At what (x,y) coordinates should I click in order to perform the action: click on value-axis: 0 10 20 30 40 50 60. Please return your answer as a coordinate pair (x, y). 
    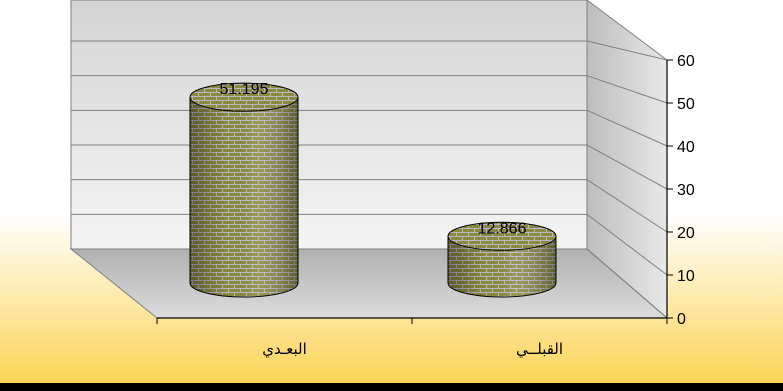
    Looking at the image, I should click on (680, 190).